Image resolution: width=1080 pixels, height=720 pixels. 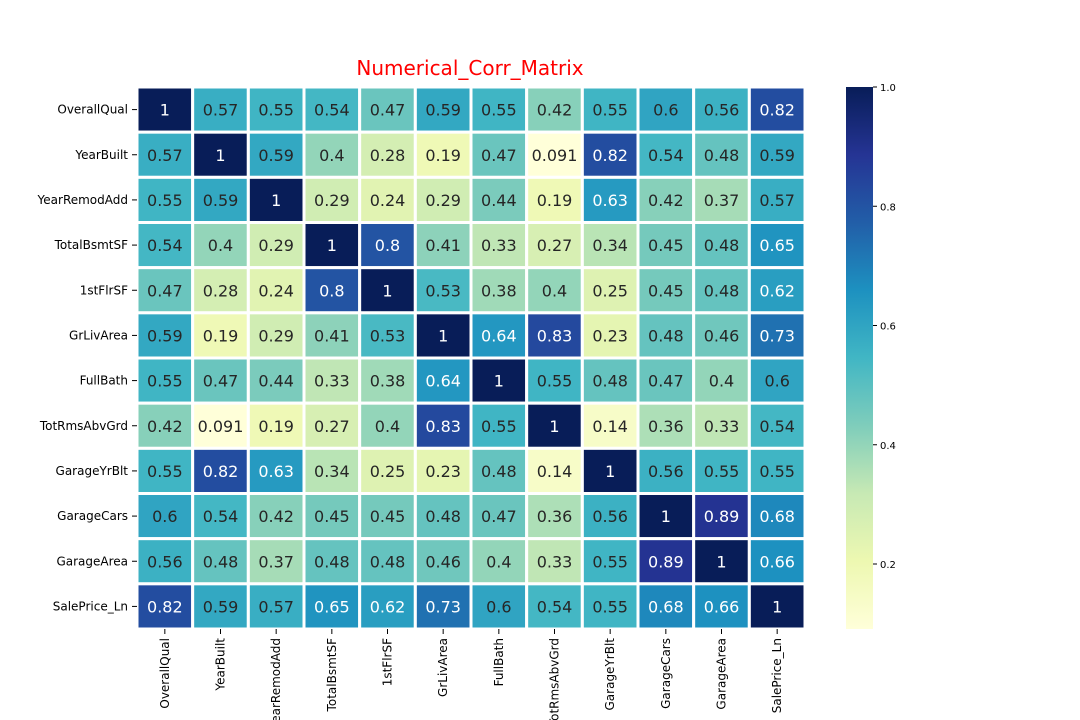 What do you see at coordinates (610, 200) in the screenshot?
I see `cell-value-label: 0.63` at bounding box center [610, 200].